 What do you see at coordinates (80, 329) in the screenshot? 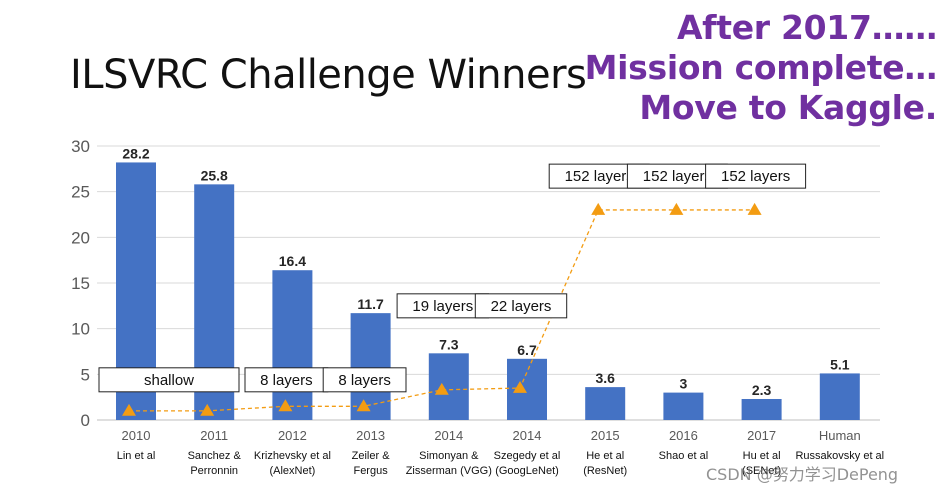
I see `y-tick-label: 10` at bounding box center [80, 329].